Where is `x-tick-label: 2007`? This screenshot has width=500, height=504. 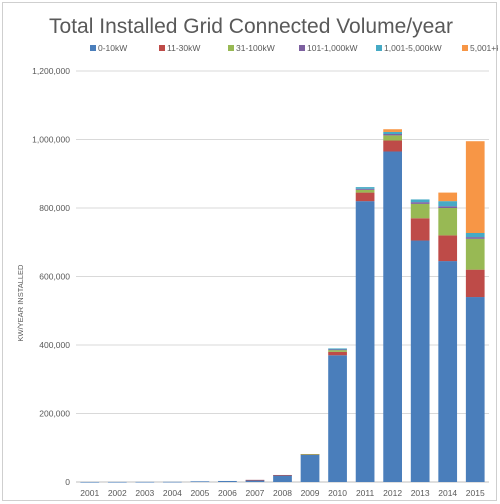
x-tick-label: 2007 is located at coordinates (255, 493).